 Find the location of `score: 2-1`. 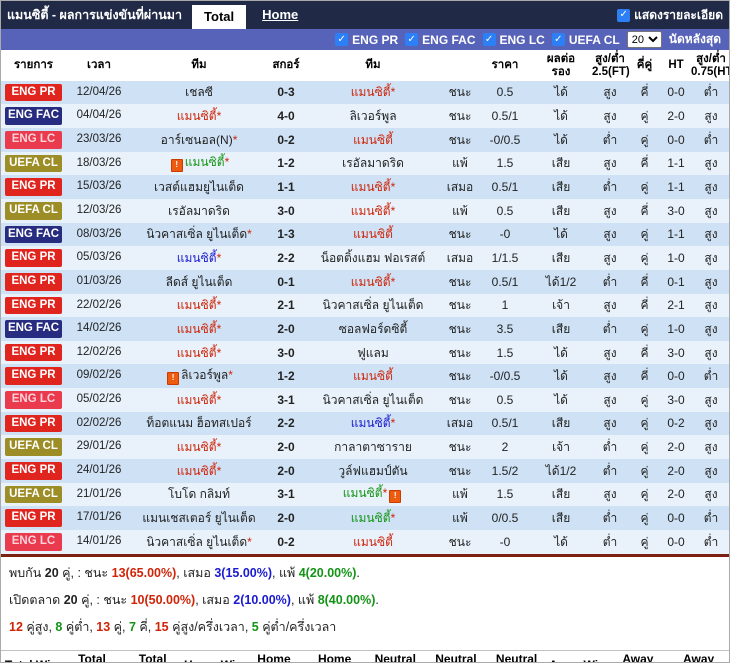

score: 2-1 is located at coordinates (286, 305).